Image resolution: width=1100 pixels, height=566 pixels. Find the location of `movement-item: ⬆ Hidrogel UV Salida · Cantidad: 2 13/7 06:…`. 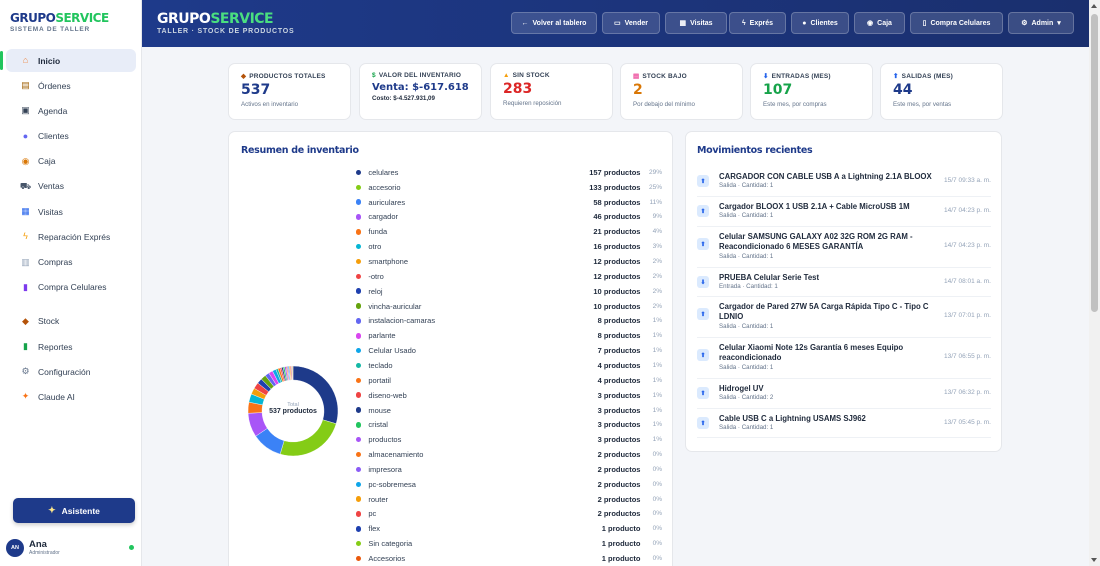

movement-item: ⬆ Hidrogel UV Salida · Cantidad: 2 13/7 06:… is located at coordinates (844, 394).